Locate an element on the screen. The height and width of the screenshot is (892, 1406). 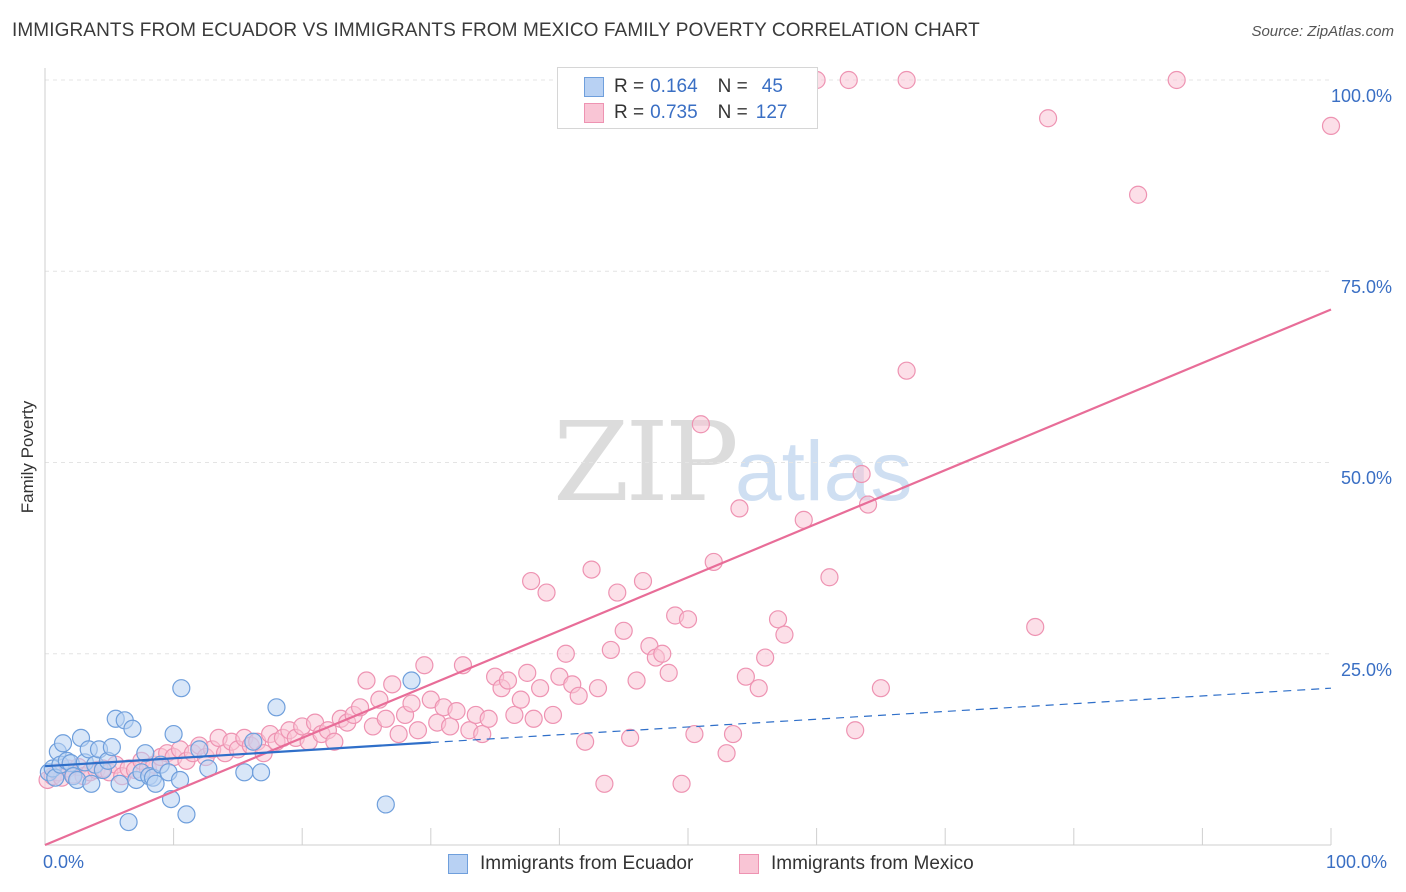
mexico-swatch is located at coordinates (594, 113).